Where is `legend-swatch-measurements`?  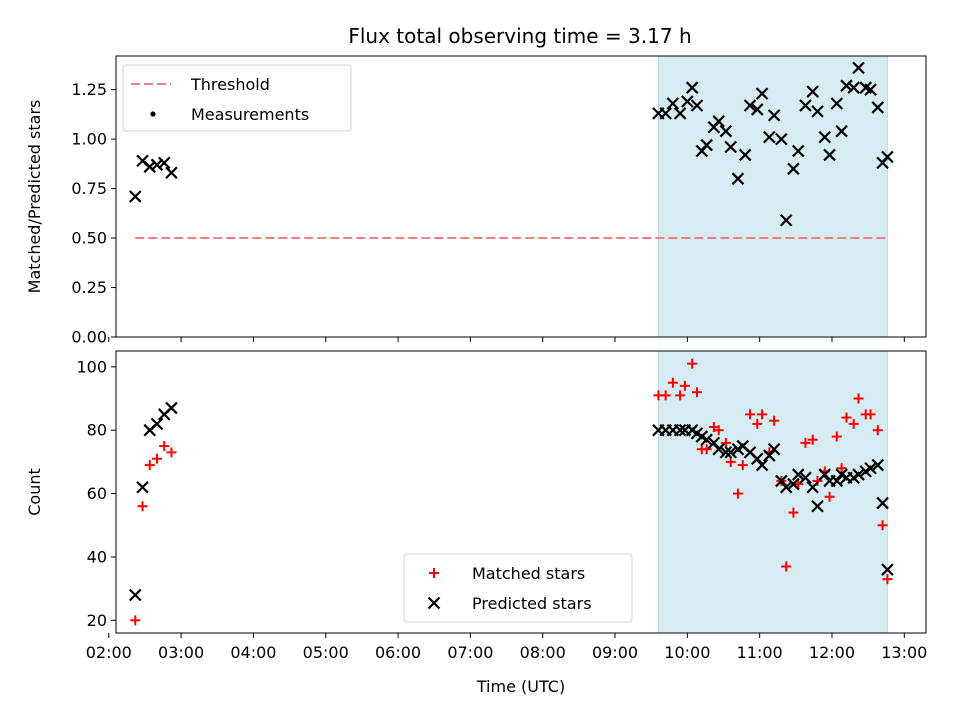
legend-swatch-measurements is located at coordinates (153, 114).